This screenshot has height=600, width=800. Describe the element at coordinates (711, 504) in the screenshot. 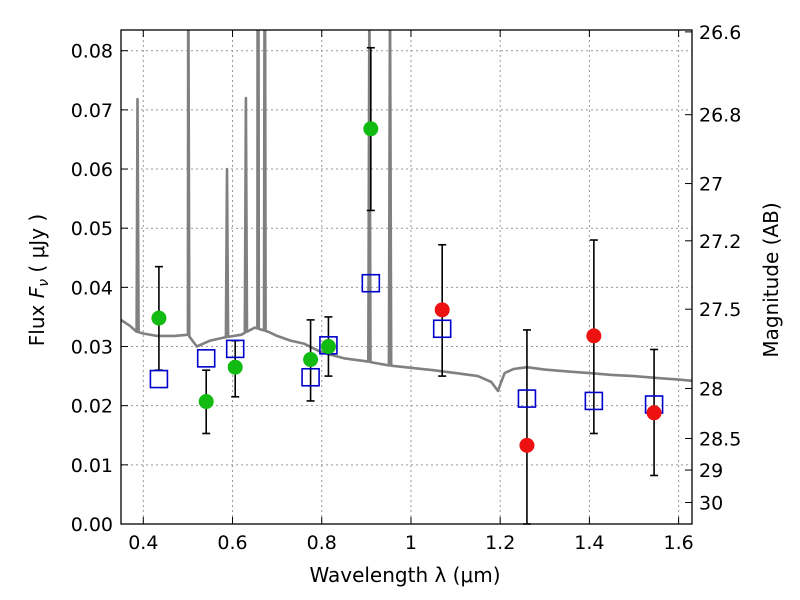

I see `mag-tick-label: 30` at that location.